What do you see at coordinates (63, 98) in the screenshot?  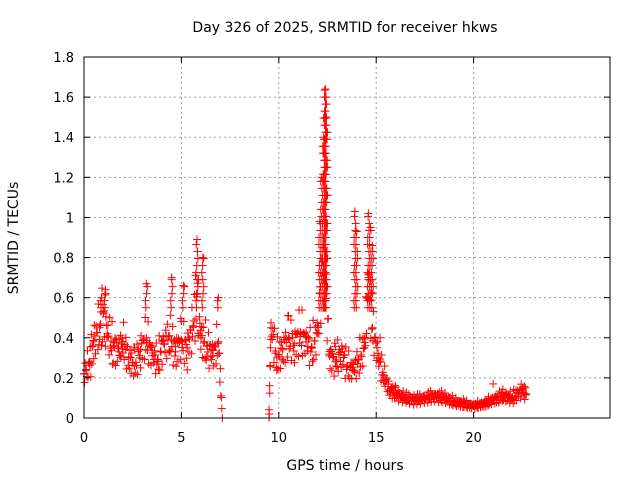 I see `y-tick-label: 1.6` at bounding box center [63, 98].